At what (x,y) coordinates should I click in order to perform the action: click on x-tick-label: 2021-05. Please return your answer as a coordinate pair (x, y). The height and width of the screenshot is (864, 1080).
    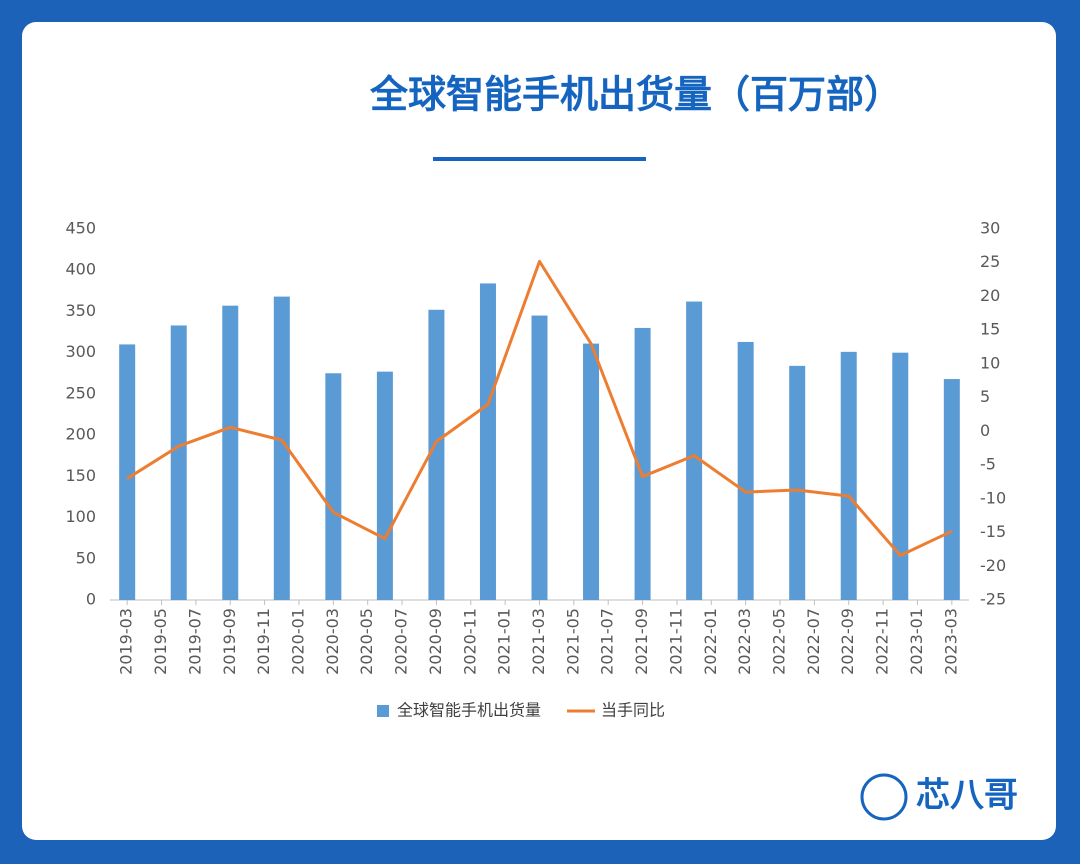
    Looking at the image, I should click on (572, 641).